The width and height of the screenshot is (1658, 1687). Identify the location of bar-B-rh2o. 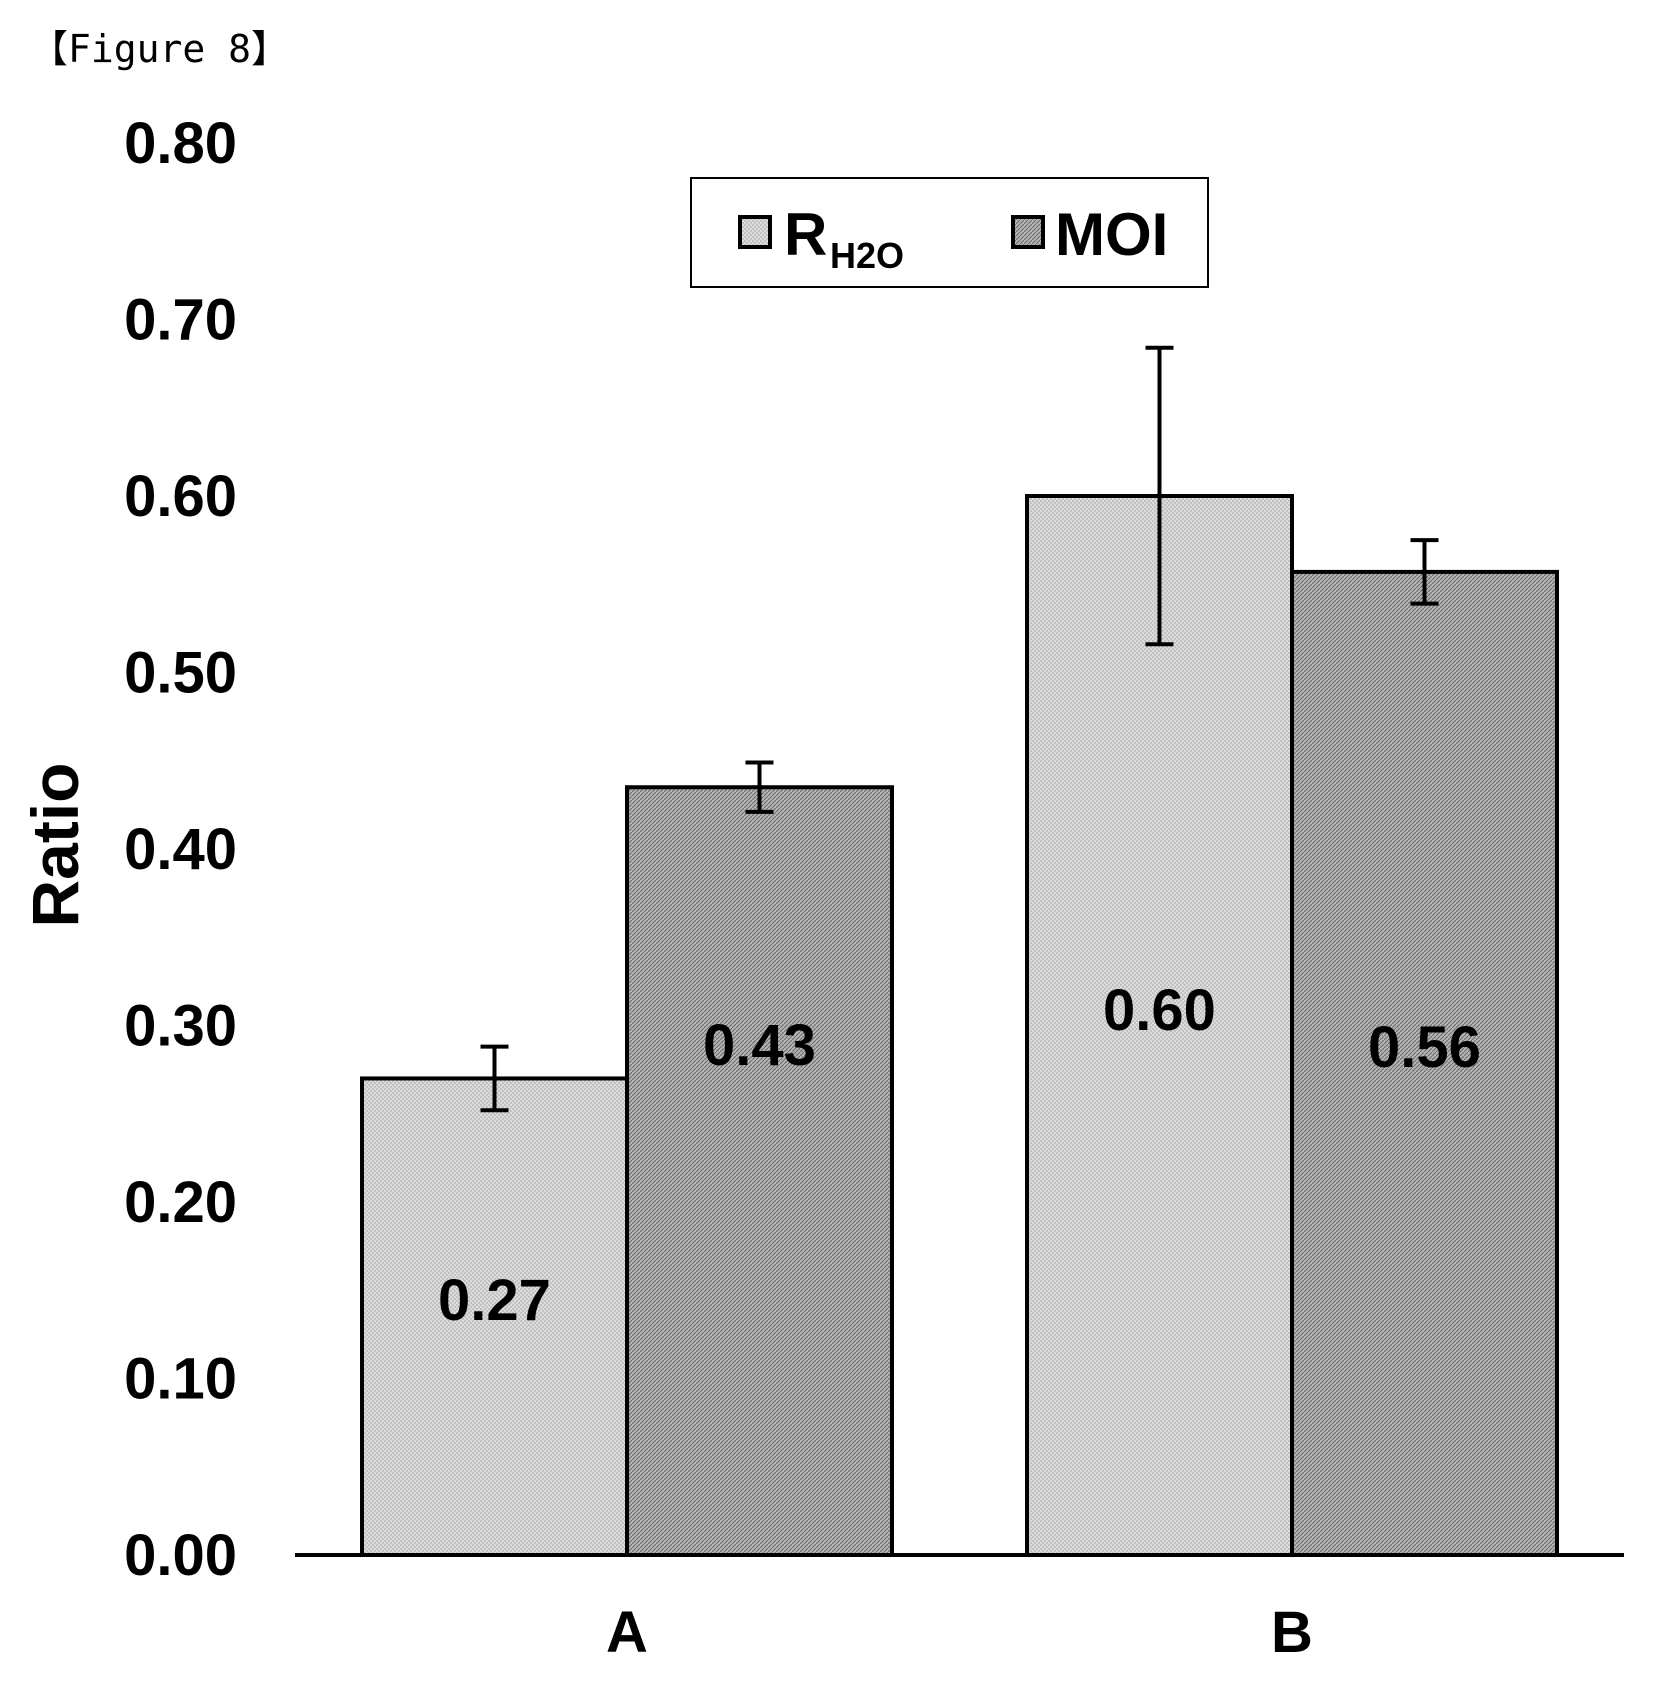
(1159, 1025).